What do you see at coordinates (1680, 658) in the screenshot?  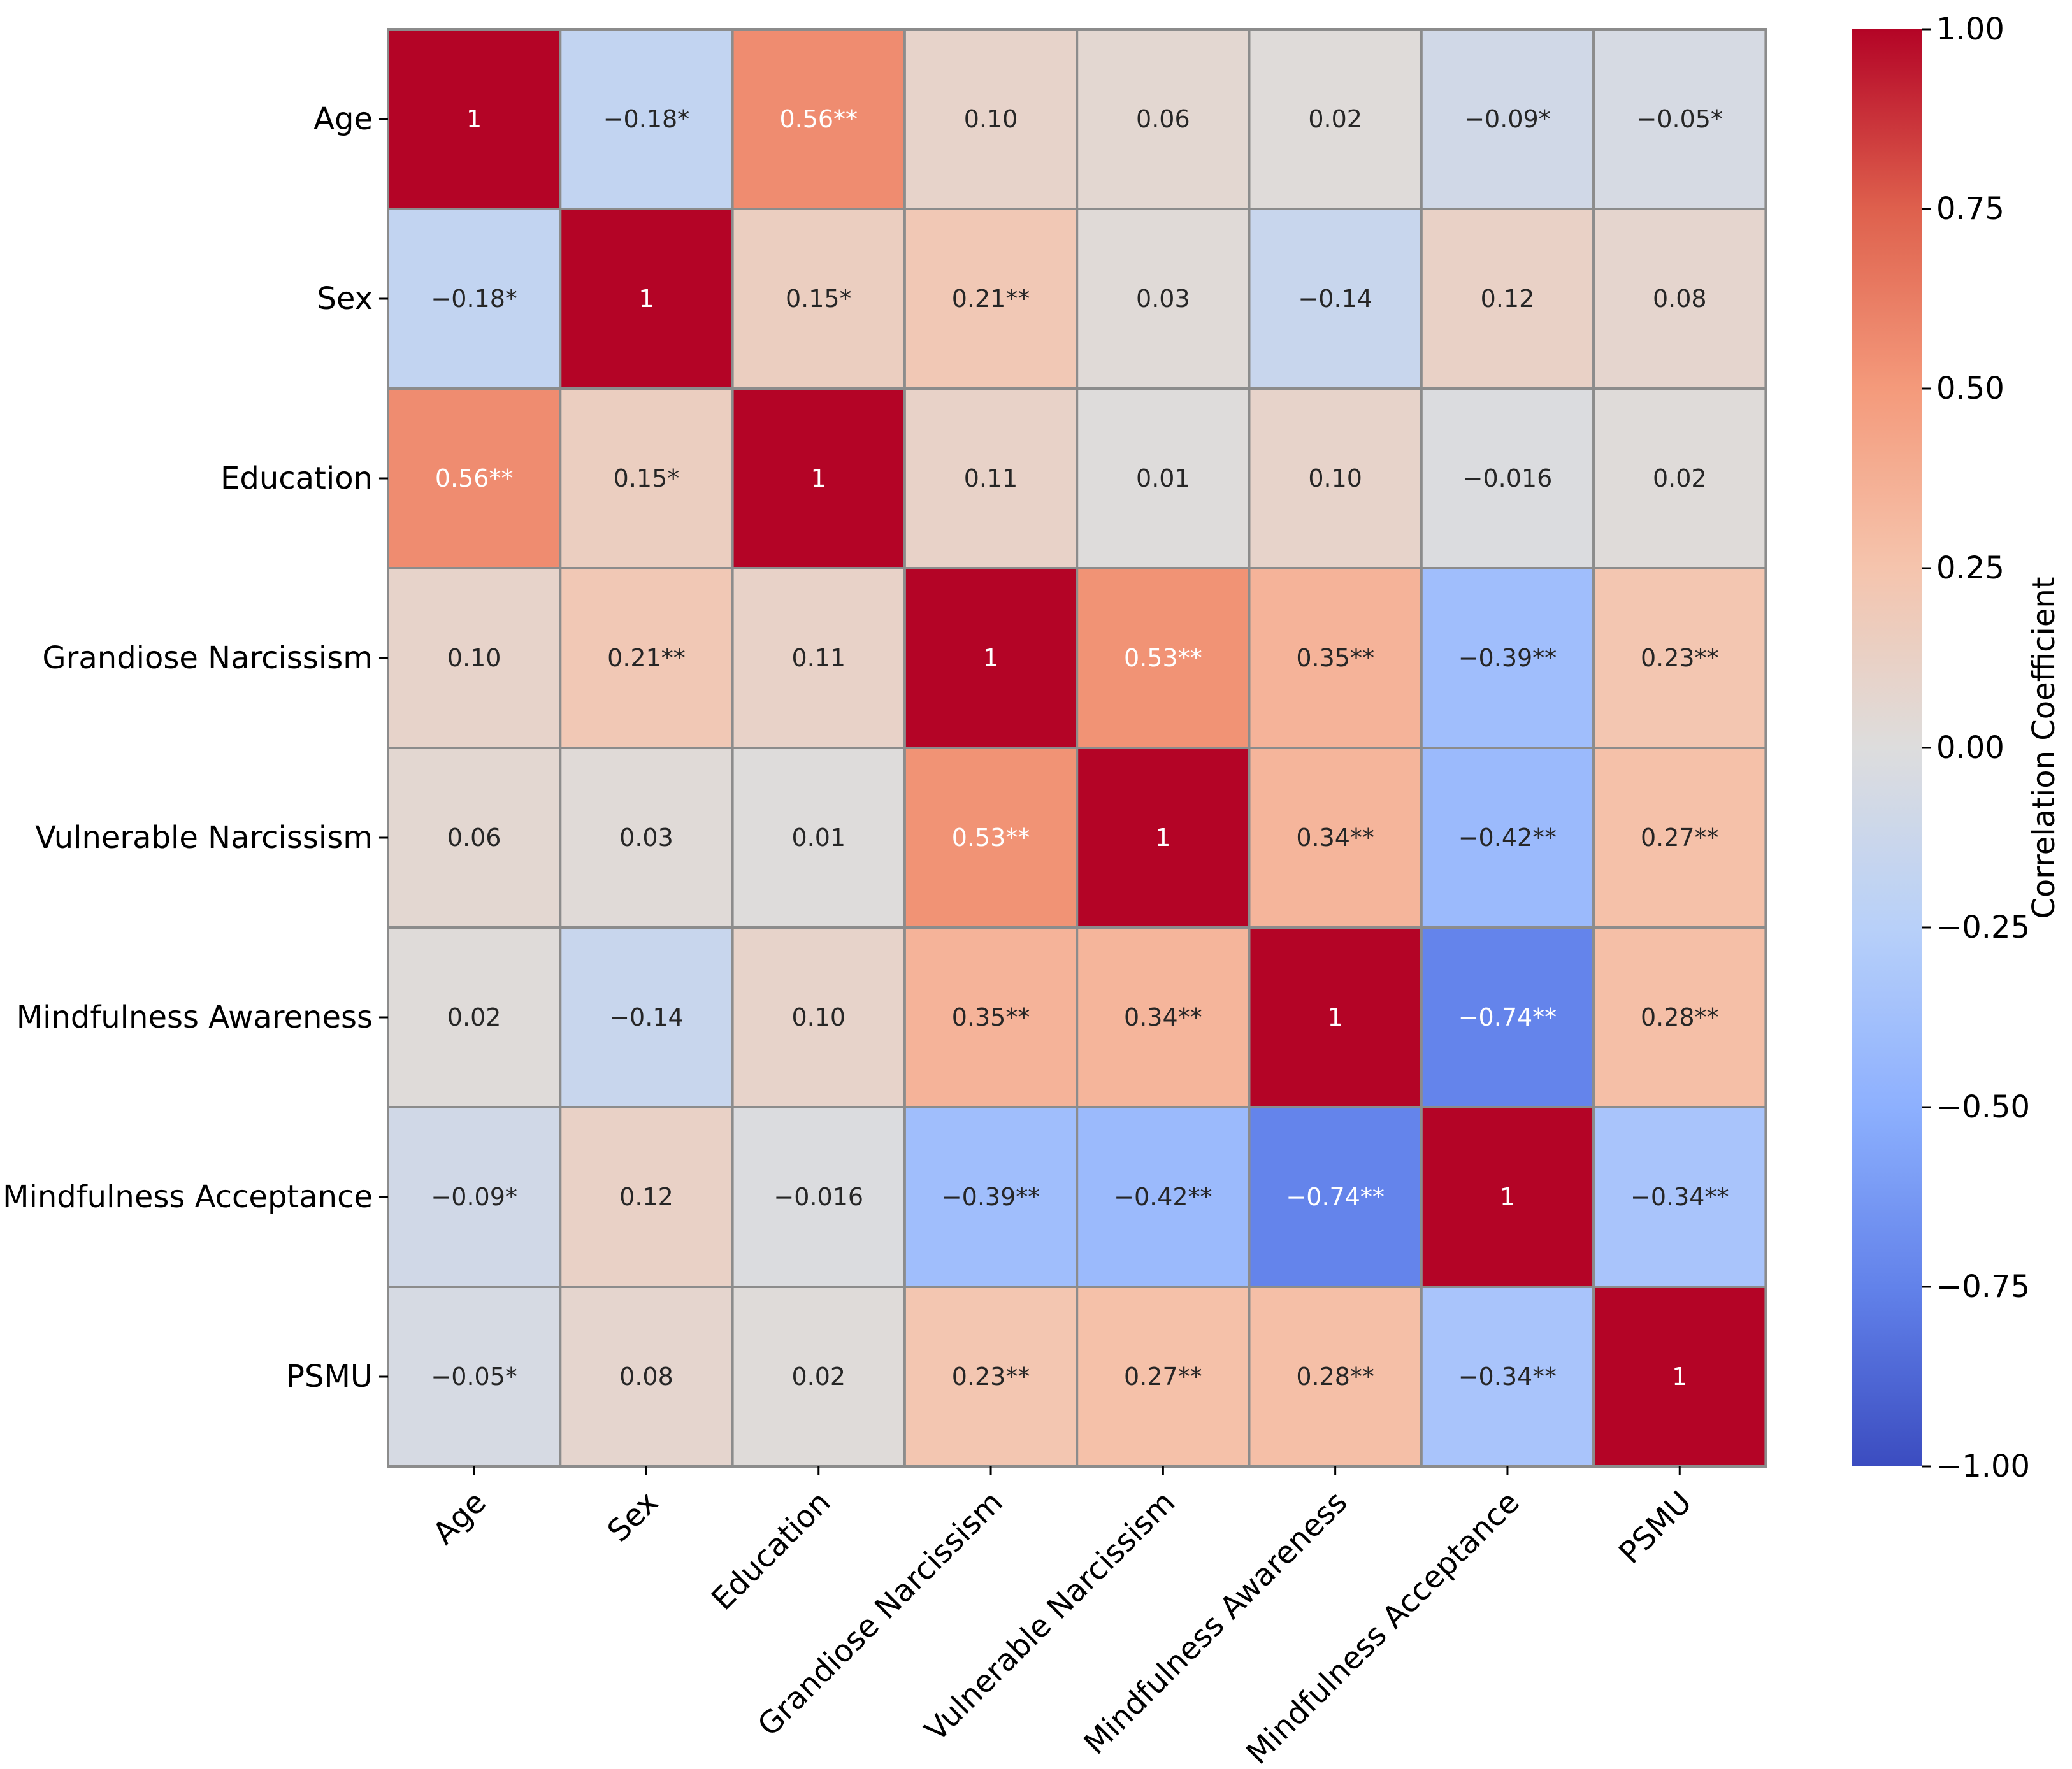 I see `cell-annotation: 0.23**` at bounding box center [1680, 658].